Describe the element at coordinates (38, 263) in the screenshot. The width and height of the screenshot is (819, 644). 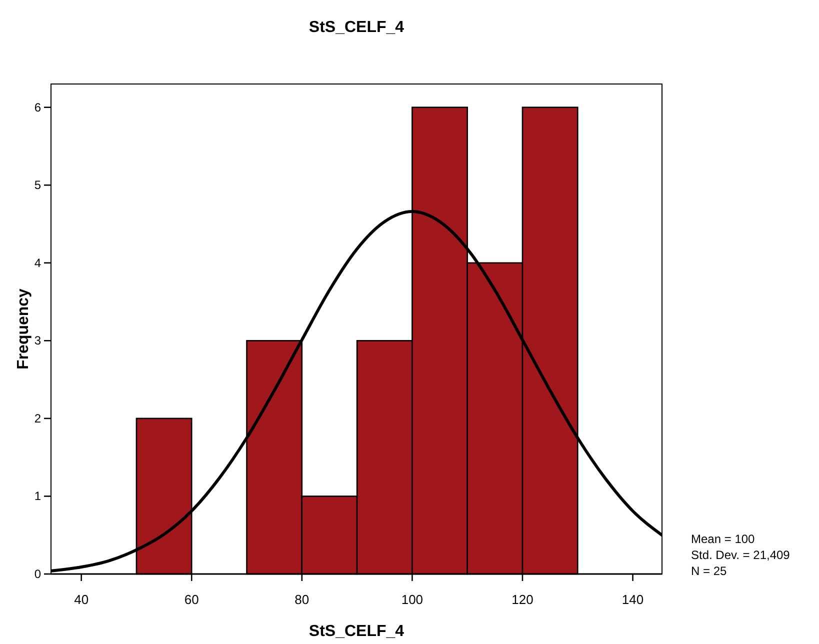
I see `y-tick-label: 4` at that location.